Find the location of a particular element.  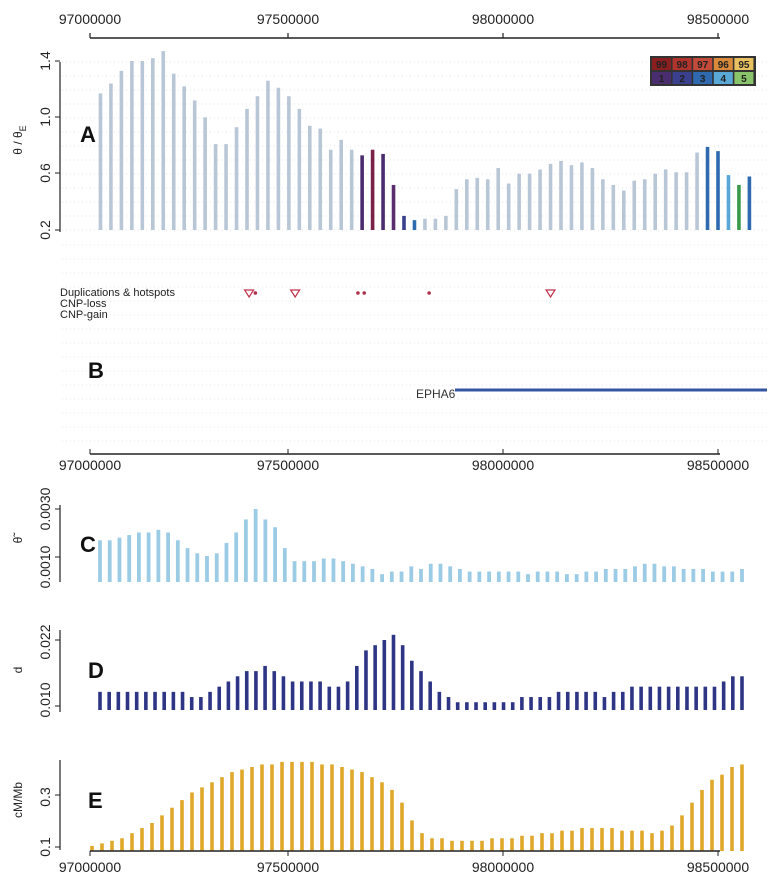

legend-cell-label: 97 is located at coordinates (703, 65).